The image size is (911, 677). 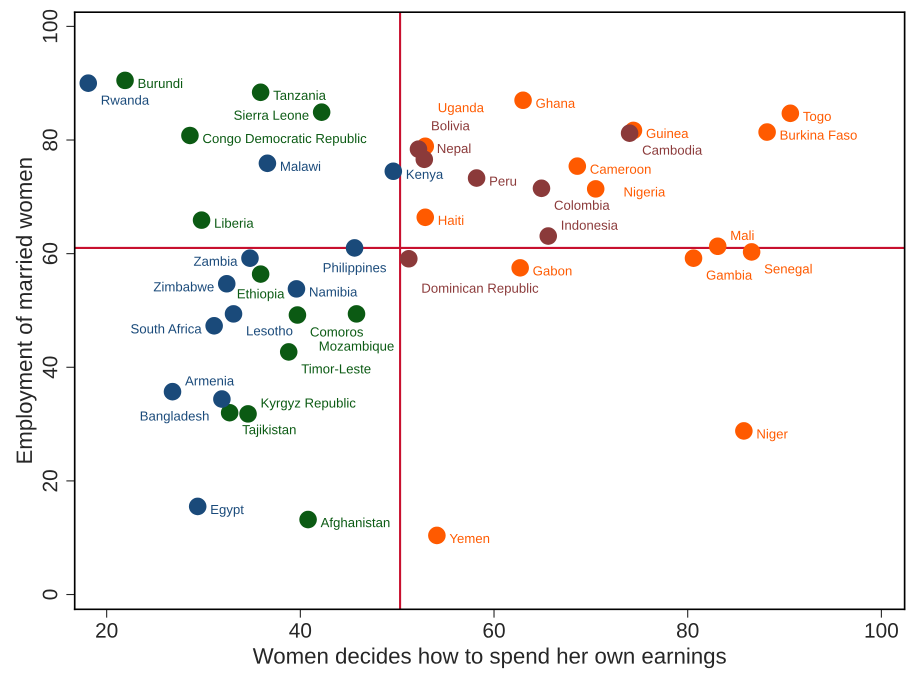 What do you see at coordinates (687, 630) in the screenshot?
I see `x-tick-label: 80` at bounding box center [687, 630].